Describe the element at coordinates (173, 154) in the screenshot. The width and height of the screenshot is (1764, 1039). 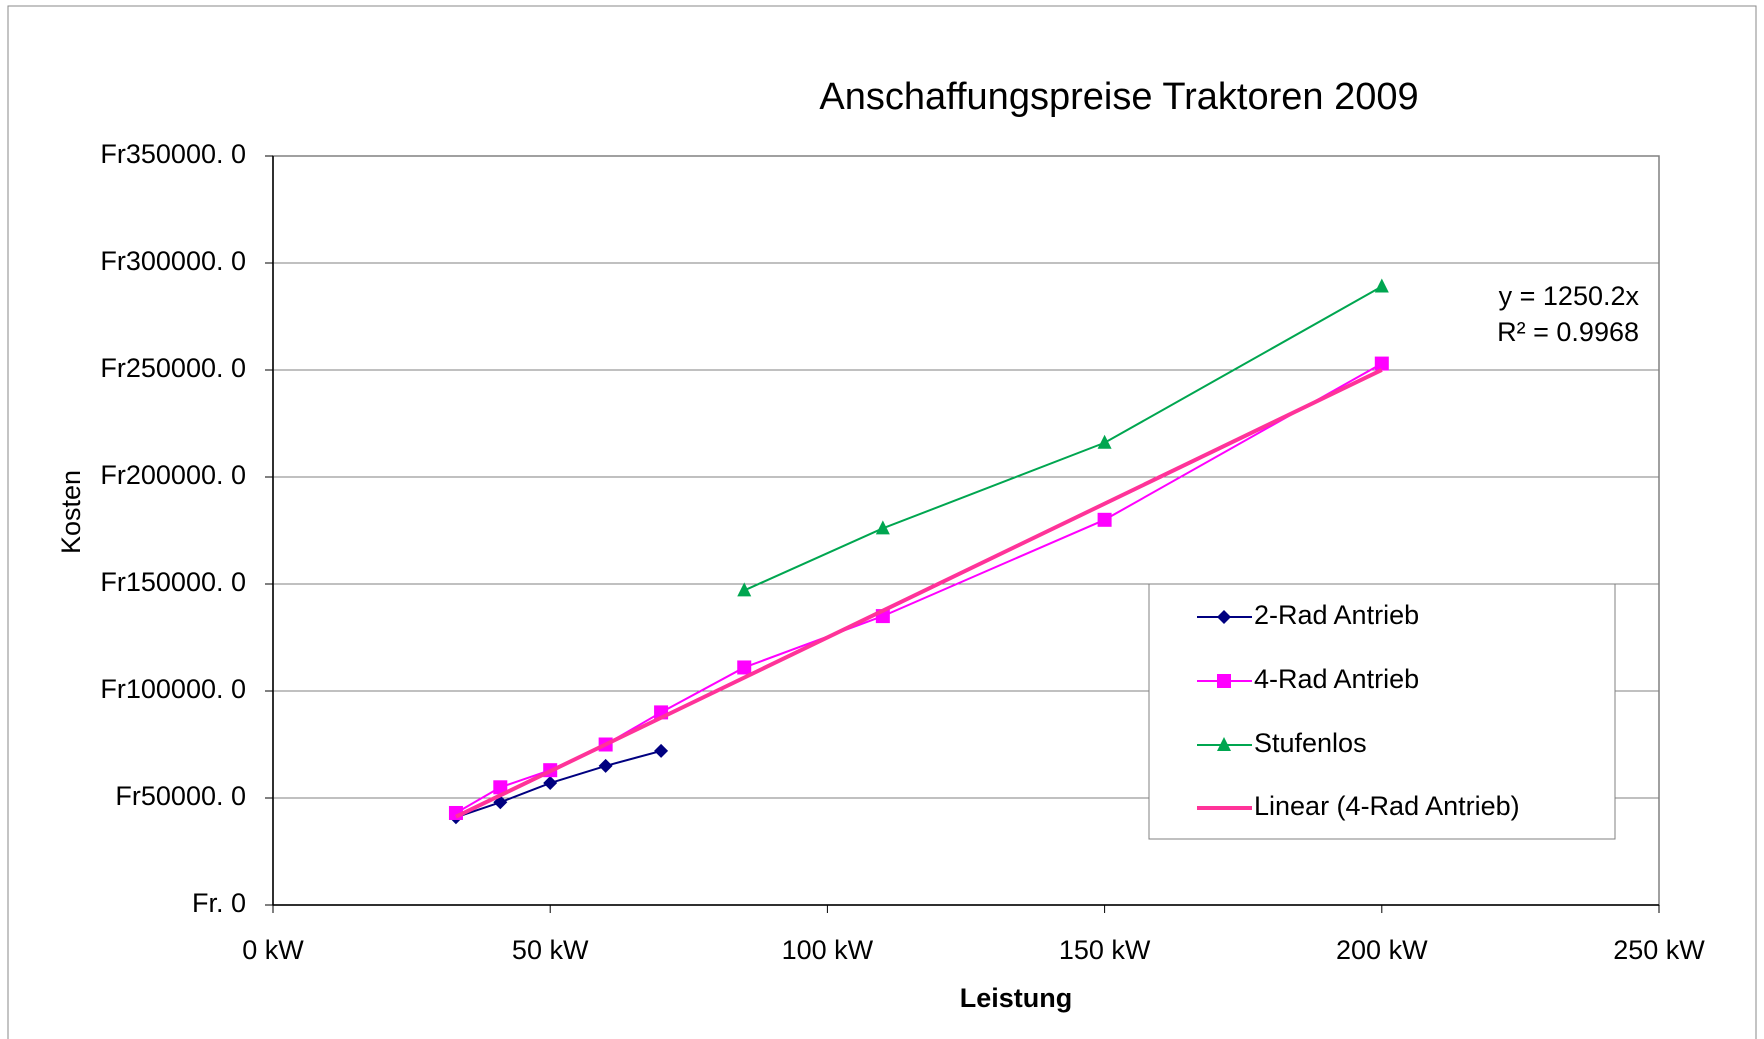
I see `y-tick-label: Fr350000. 0` at that location.